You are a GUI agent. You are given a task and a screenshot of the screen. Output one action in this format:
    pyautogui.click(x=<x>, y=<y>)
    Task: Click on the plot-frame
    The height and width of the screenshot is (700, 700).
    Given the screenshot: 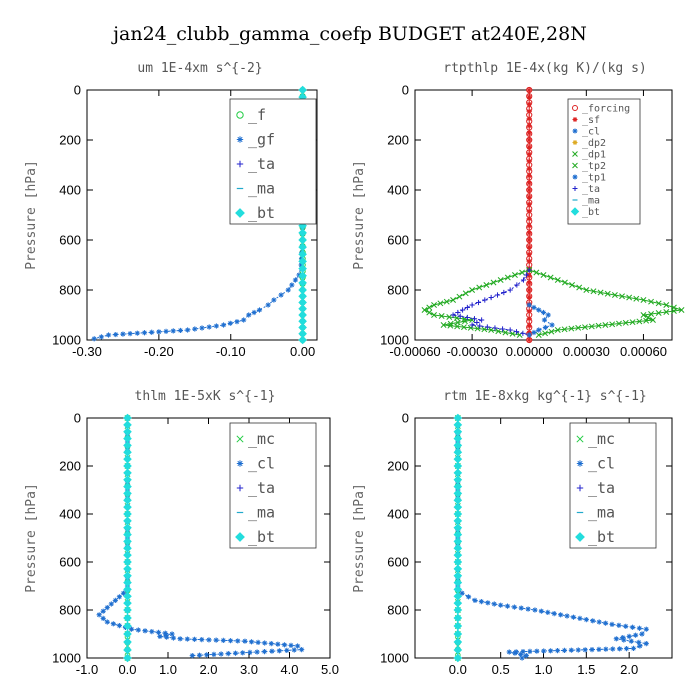 What is the action you would take?
    pyautogui.click(x=543, y=215)
    